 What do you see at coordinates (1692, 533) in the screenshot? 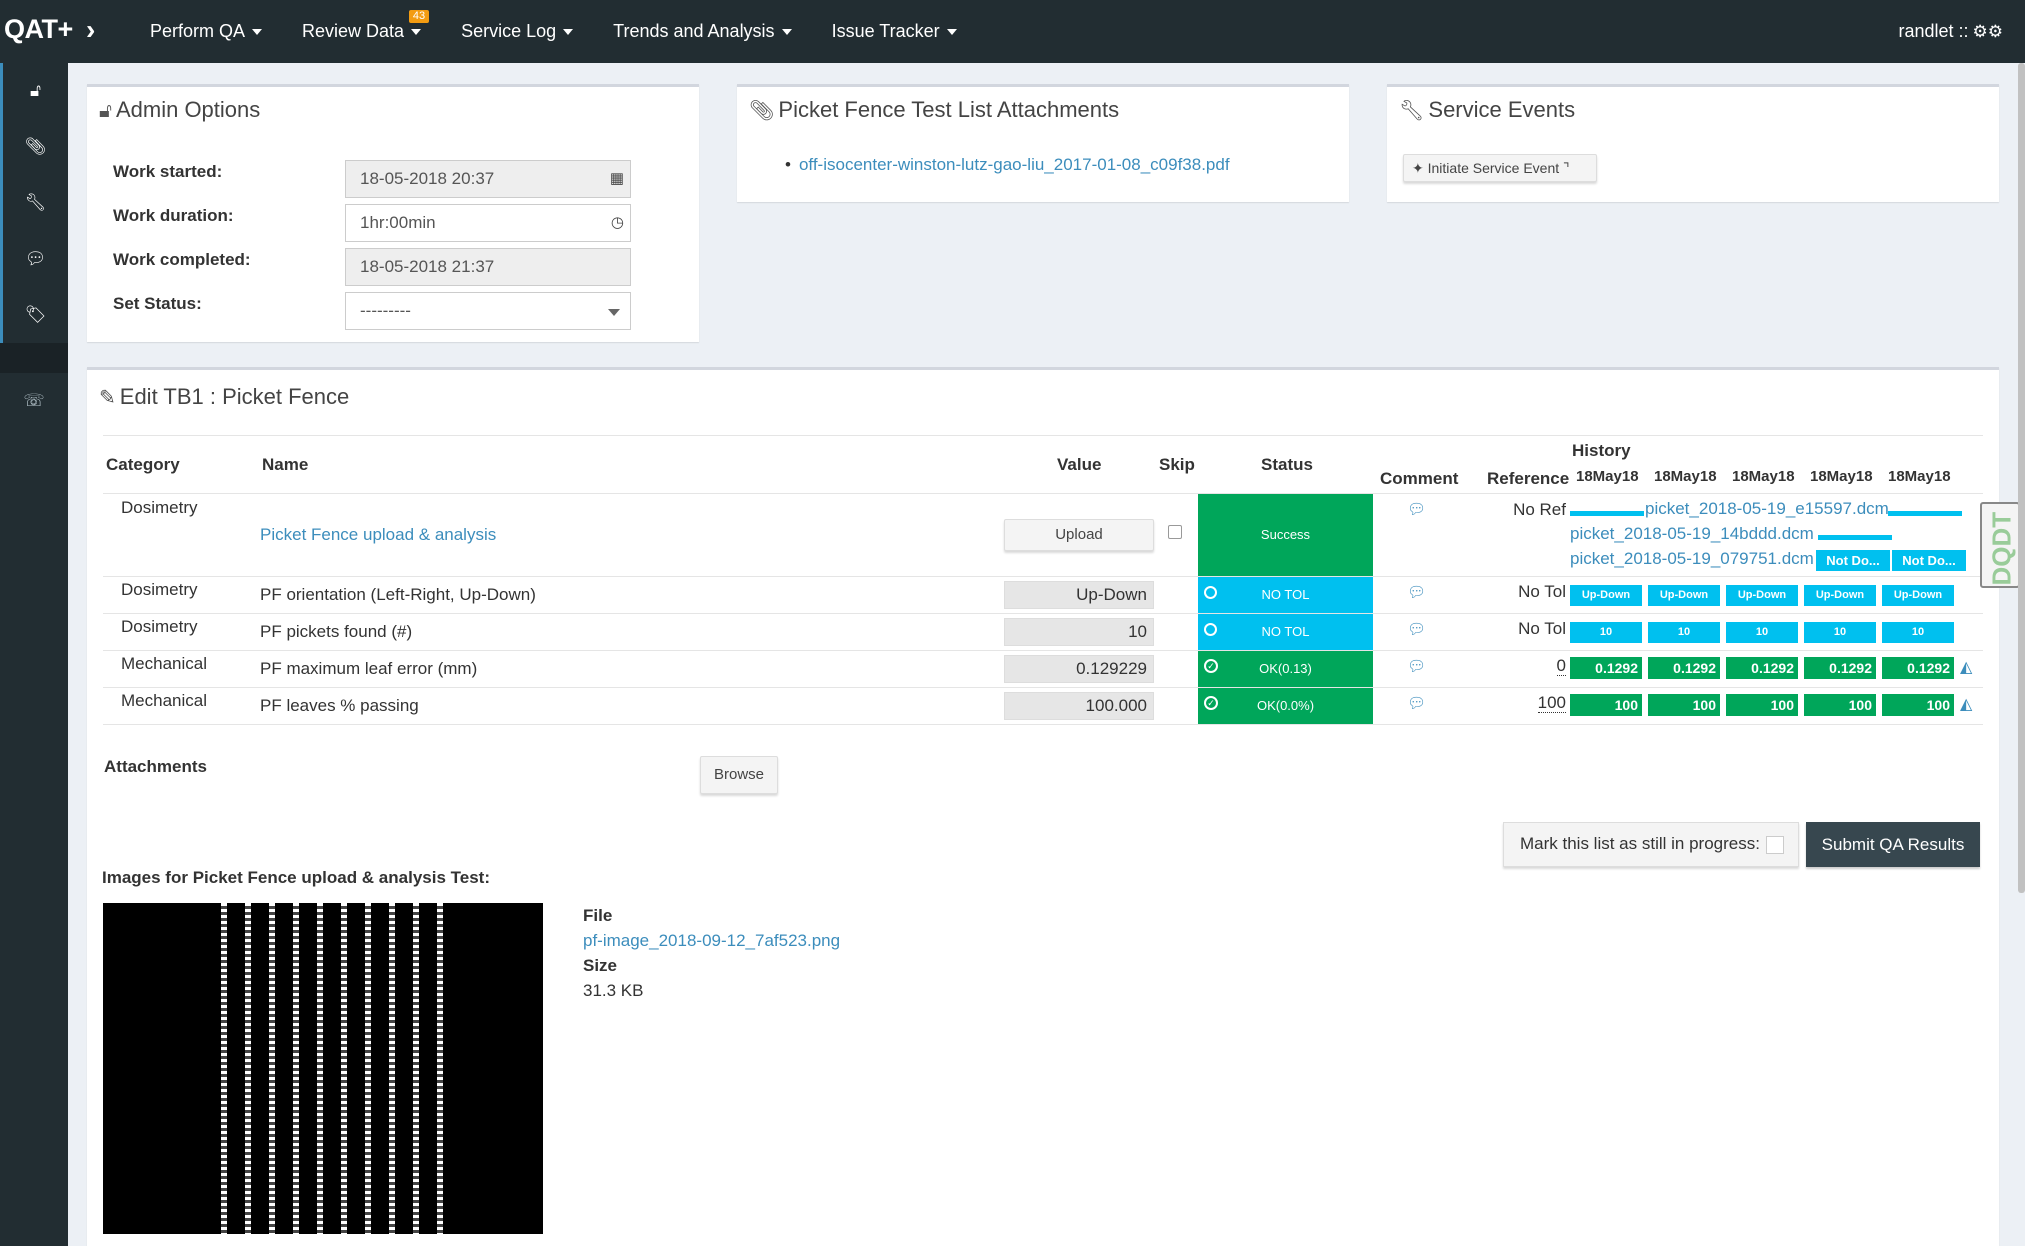
I see `history-file-2: picket_2018-05-19_14bddd.dcm` at bounding box center [1692, 533].